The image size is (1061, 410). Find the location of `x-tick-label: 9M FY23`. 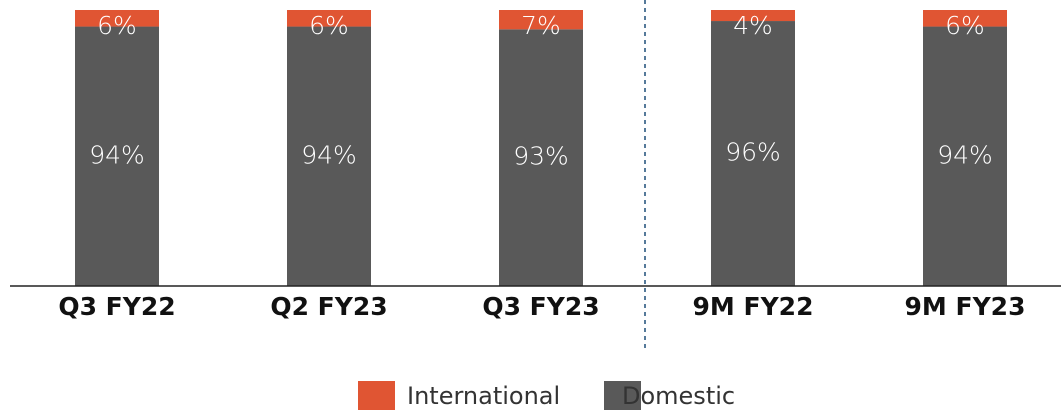

x-tick-label: 9M FY23 is located at coordinates (965, 306).